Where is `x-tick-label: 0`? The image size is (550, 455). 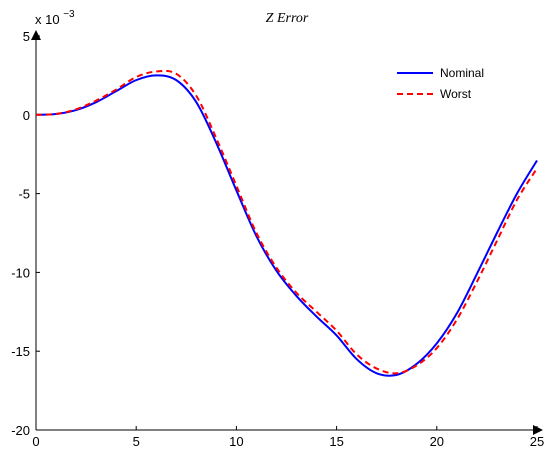
x-tick-label: 0 is located at coordinates (35, 441).